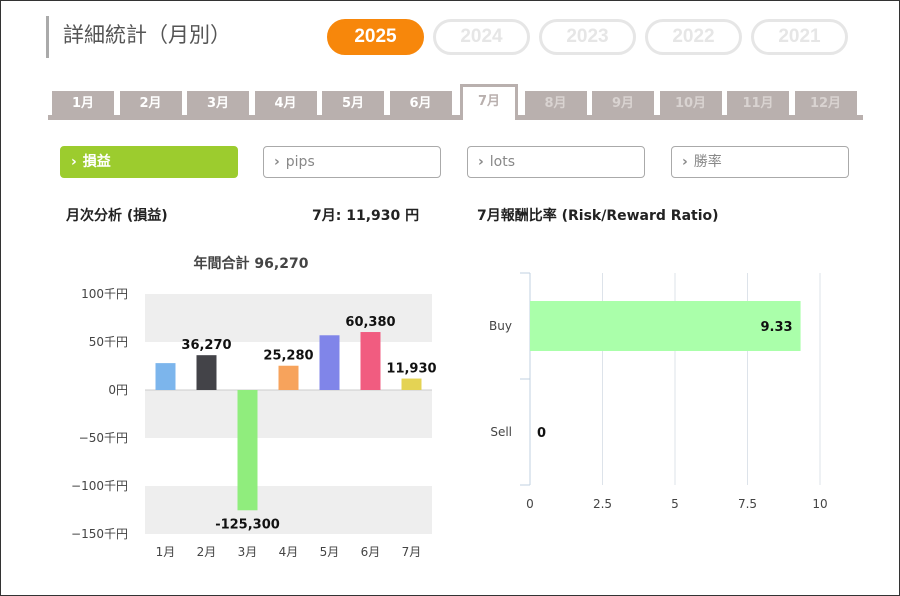  What do you see at coordinates (758, 103) in the screenshot?
I see `tab-month-11: 11月` at bounding box center [758, 103].